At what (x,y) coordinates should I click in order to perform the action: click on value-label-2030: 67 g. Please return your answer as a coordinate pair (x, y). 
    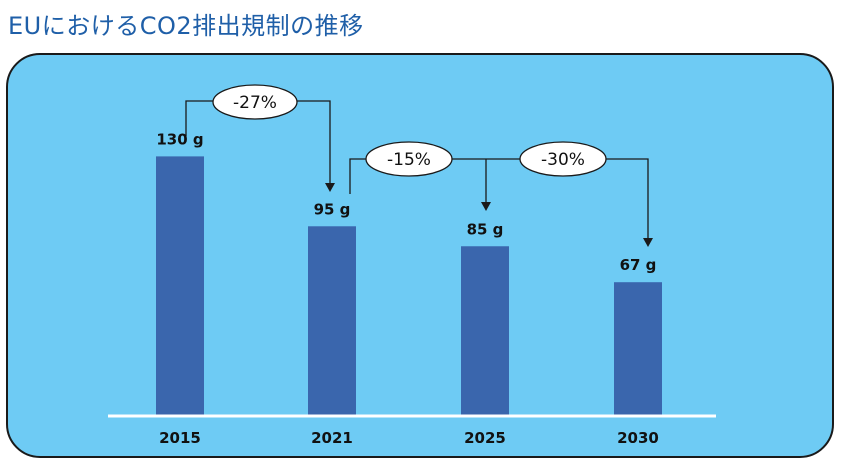
    Looking at the image, I should click on (638, 265).